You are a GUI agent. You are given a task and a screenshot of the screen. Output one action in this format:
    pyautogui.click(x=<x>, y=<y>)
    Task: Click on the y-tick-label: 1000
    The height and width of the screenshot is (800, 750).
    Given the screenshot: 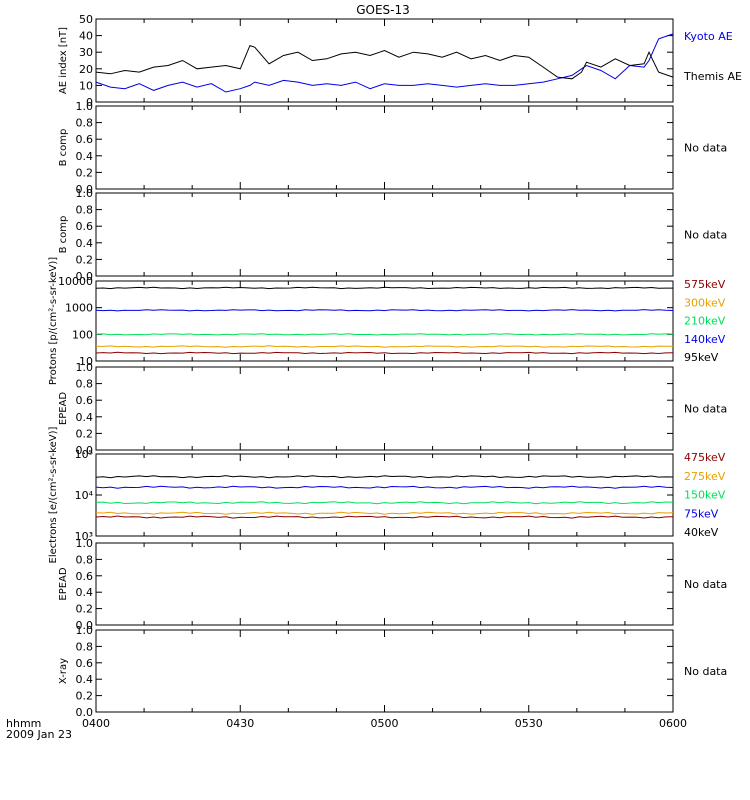 What is the action you would take?
    pyautogui.click(x=79, y=308)
    